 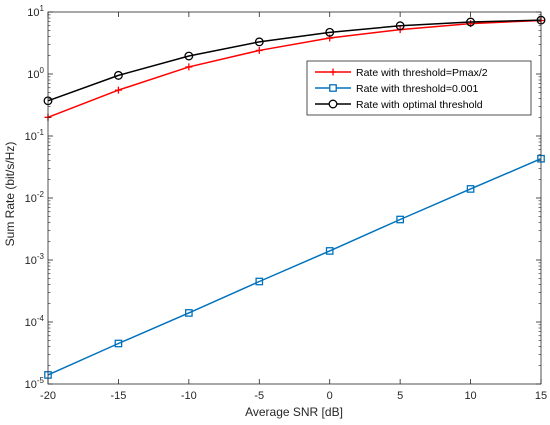 What do you see at coordinates (35, 73) in the screenshot?
I see `y-tick-label: 10⁰` at bounding box center [35, 73].